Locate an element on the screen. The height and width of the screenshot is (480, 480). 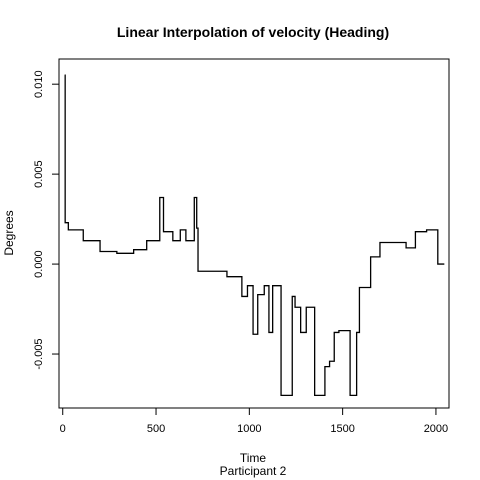
y-axis-label: Degrees is located at coordinates (9, 232).